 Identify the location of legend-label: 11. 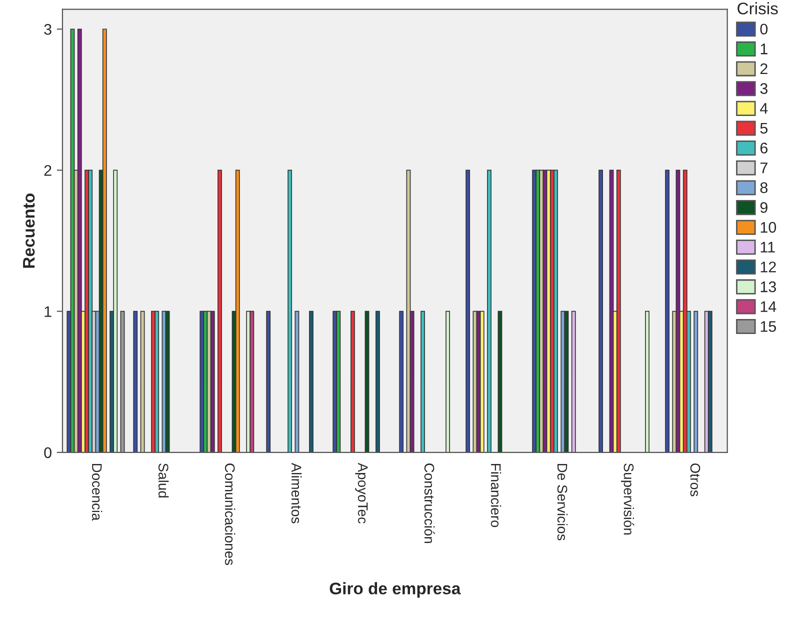
(767, 247).